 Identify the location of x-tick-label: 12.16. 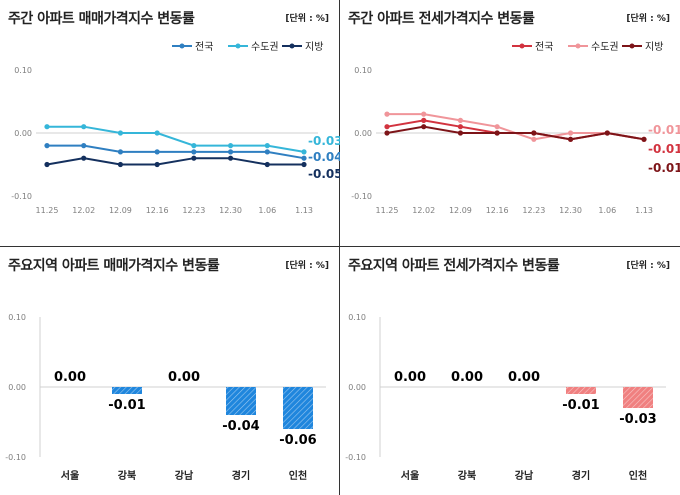
(157, 210).